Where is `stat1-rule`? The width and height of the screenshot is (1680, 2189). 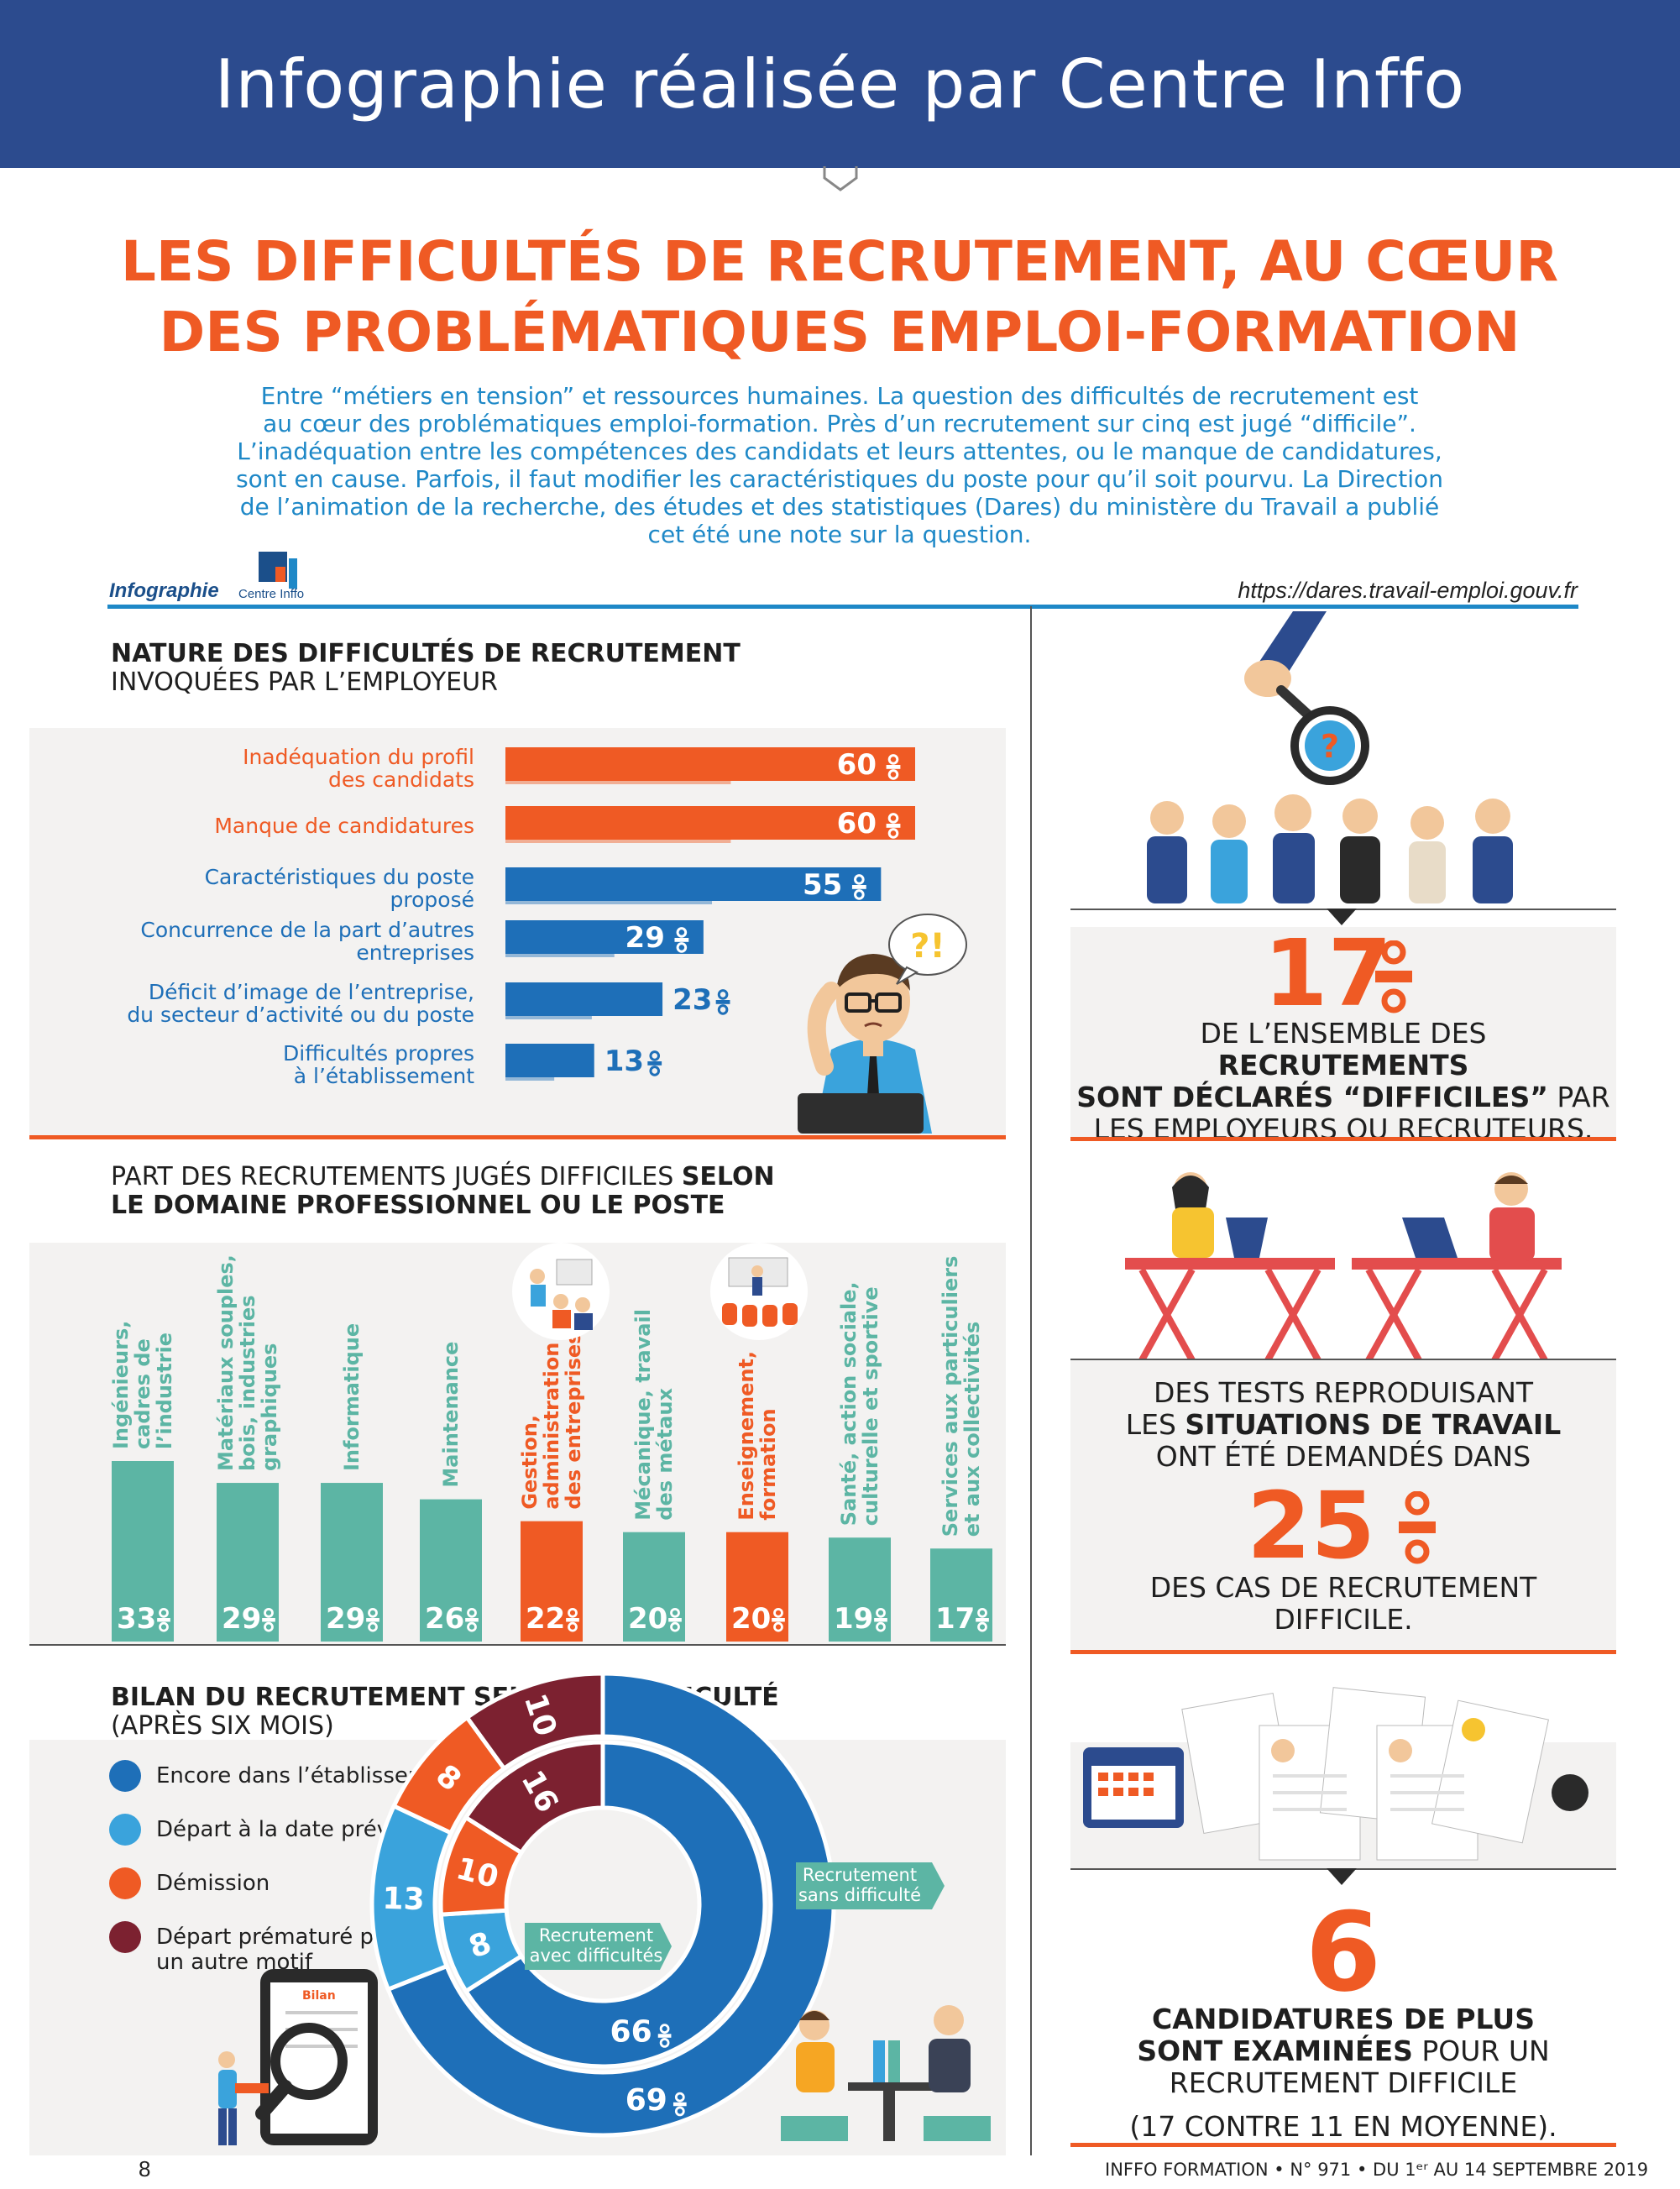 stat1-rule is located at coordinates (1343, 1139).